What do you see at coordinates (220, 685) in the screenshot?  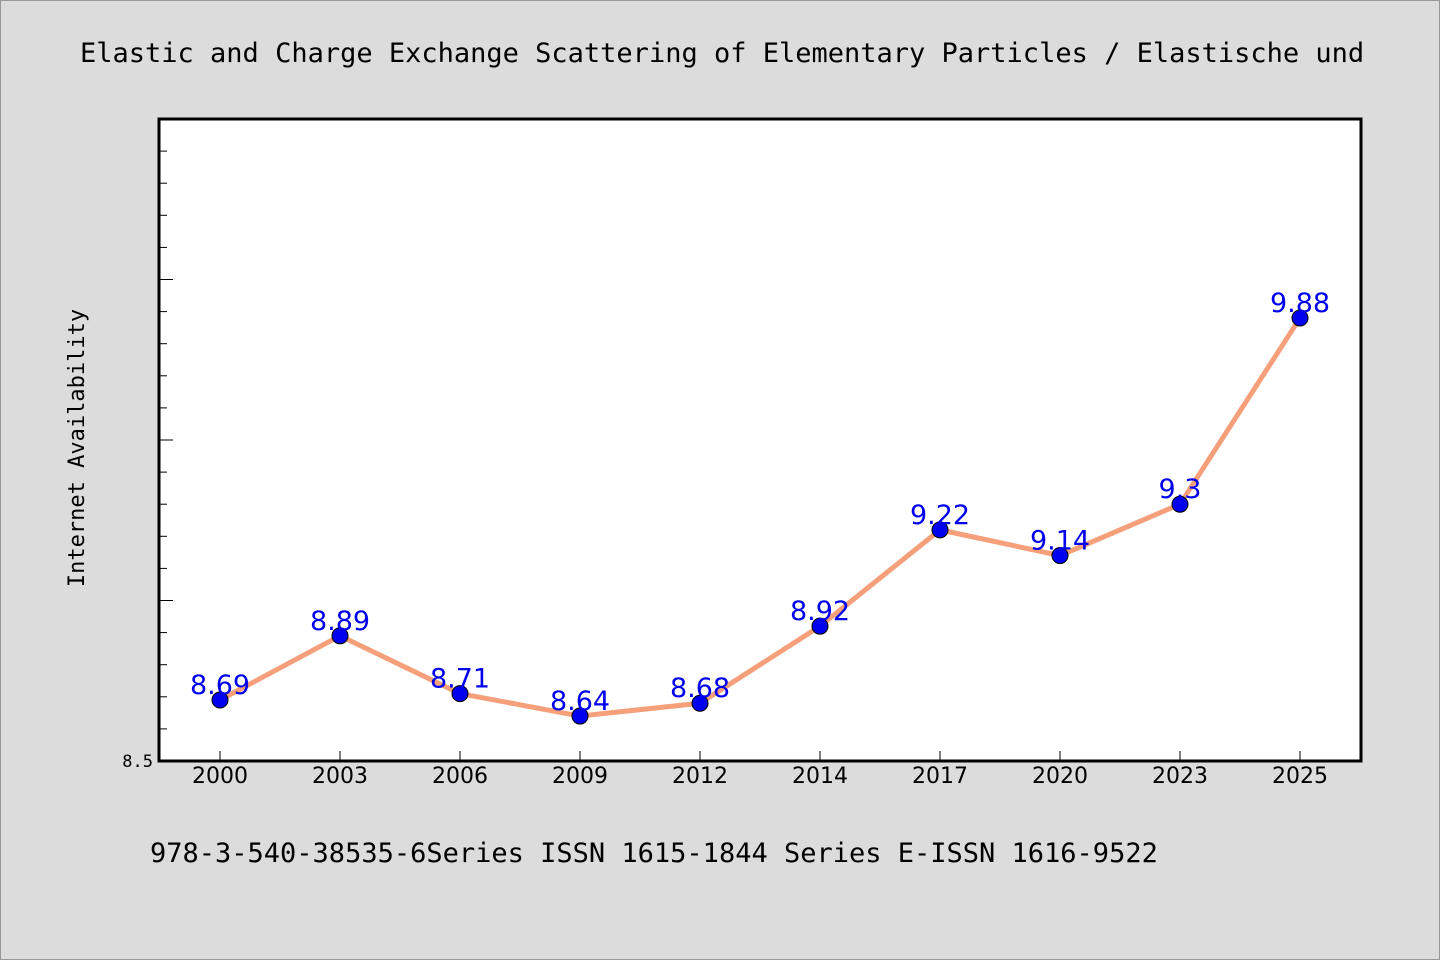 I see `data-label: 8.69` at bounding box center [220, 685].